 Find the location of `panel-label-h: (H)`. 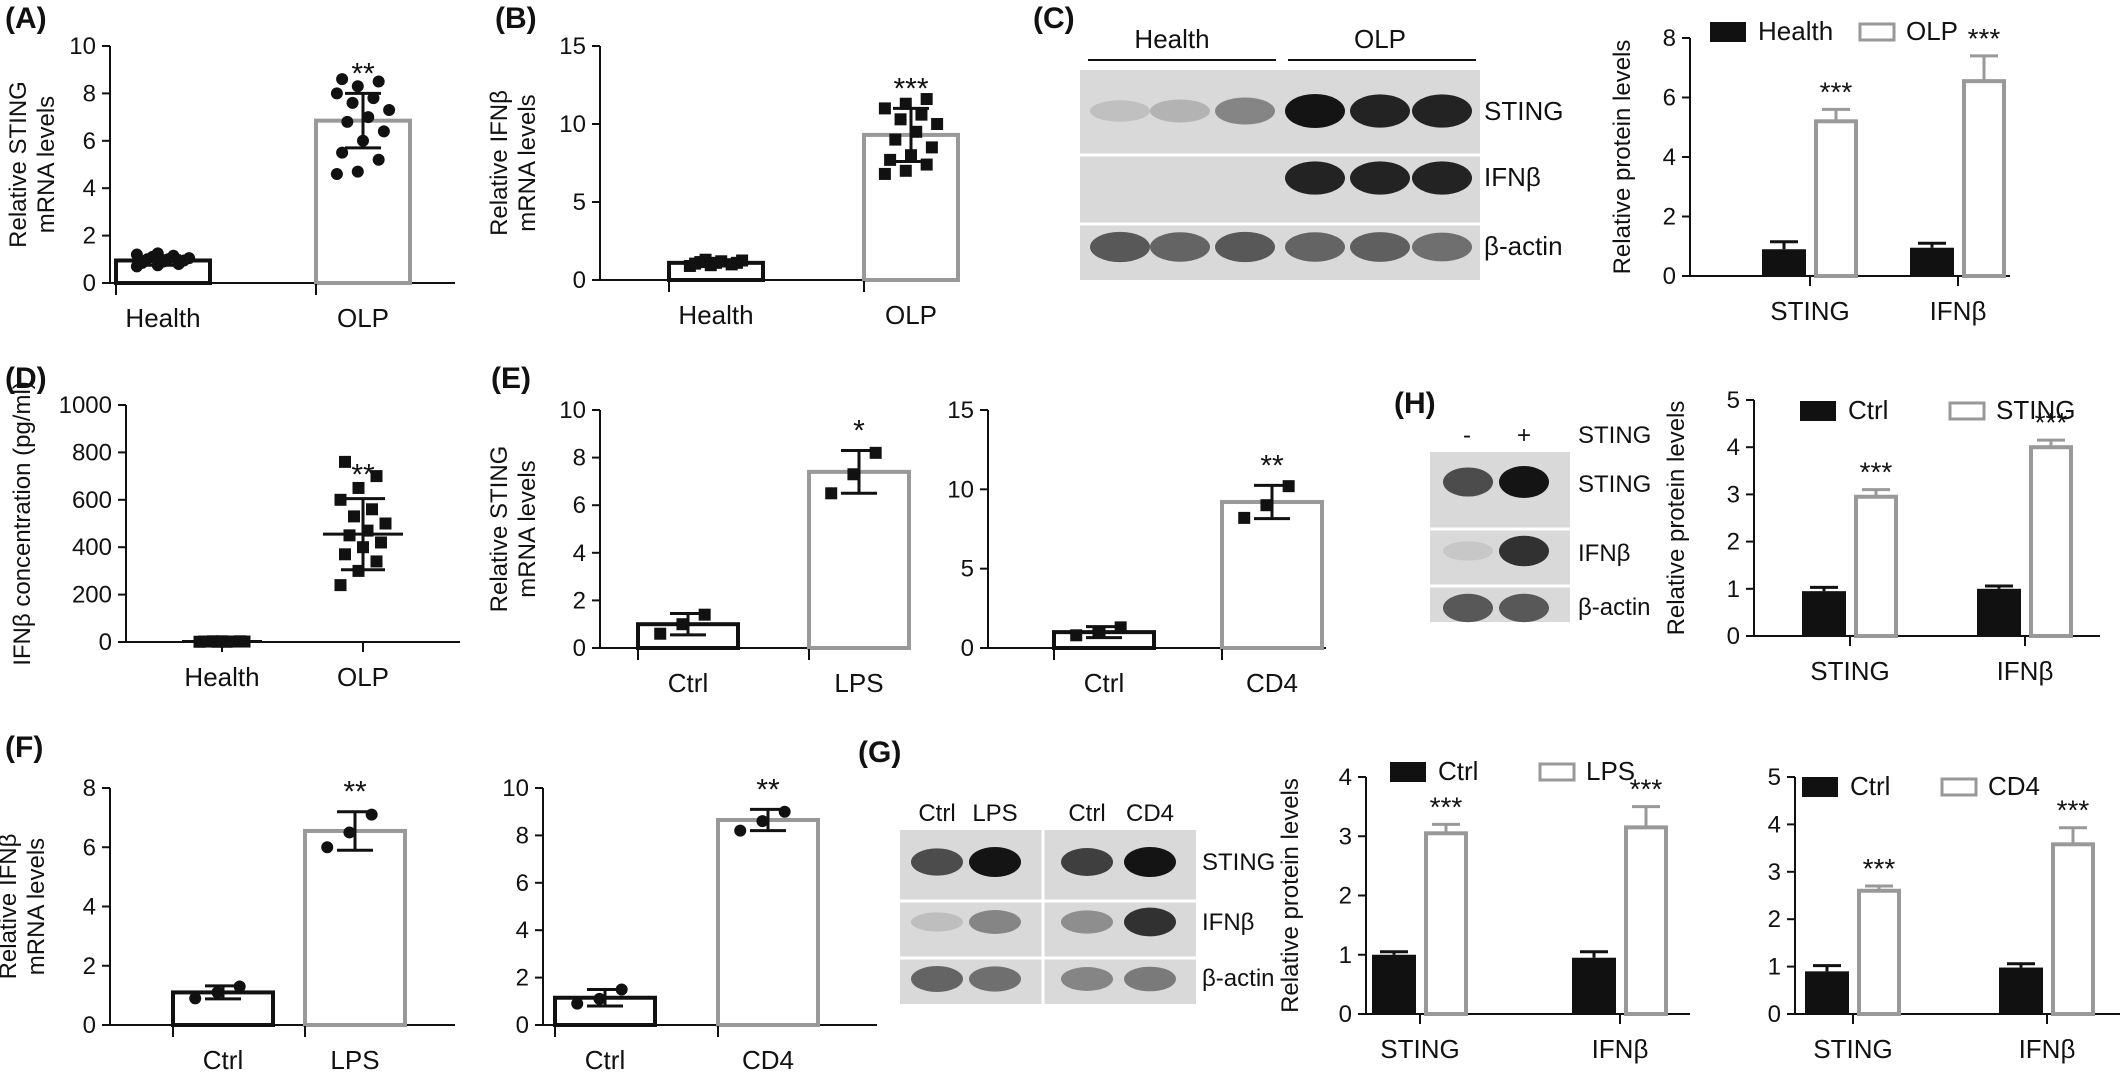

panel-label-h: (H) is located at coordinates (1415, 403).